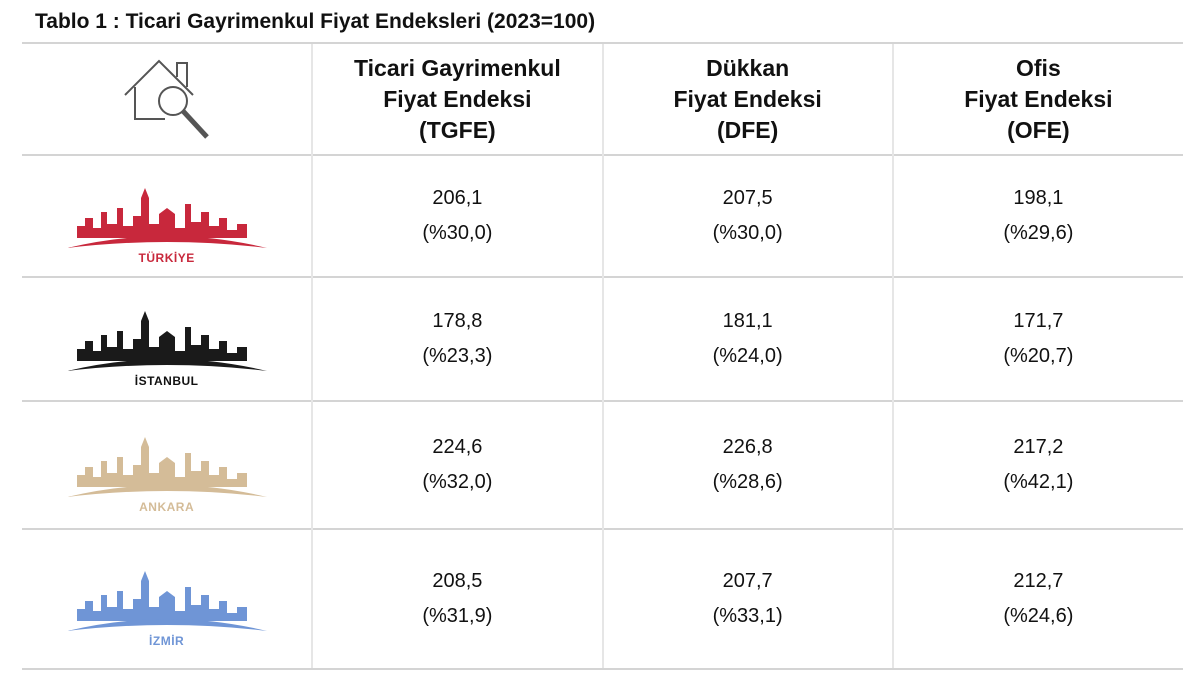  I want to click on change-value: (%32,0), so click(457, 482).